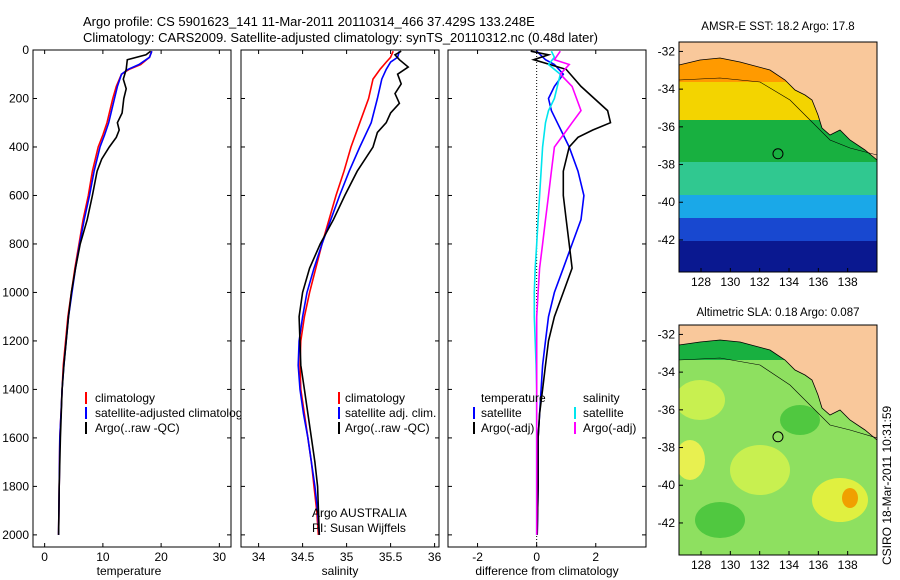 The image size is (900, 580). I want to click on sst-map-frame, so click(778, 157).